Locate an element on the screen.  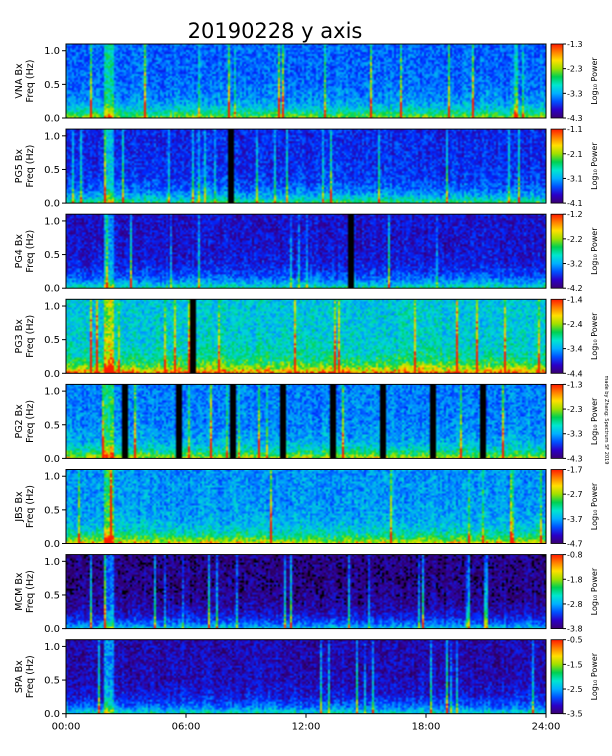
station-label: PG4 Bx is located at coordinates (19, 251).